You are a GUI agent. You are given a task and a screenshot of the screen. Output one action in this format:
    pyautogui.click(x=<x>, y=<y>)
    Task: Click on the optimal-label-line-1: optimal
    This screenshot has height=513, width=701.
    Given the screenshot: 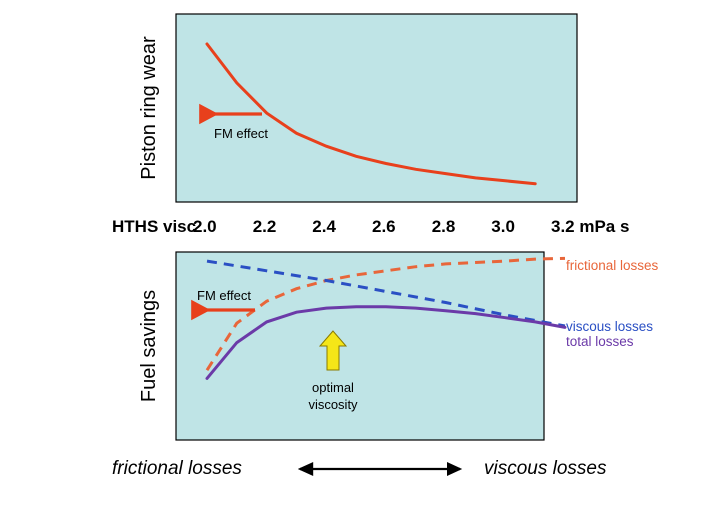 What is the action you would take?
    pyautogui.click(x=333, y=387)
    